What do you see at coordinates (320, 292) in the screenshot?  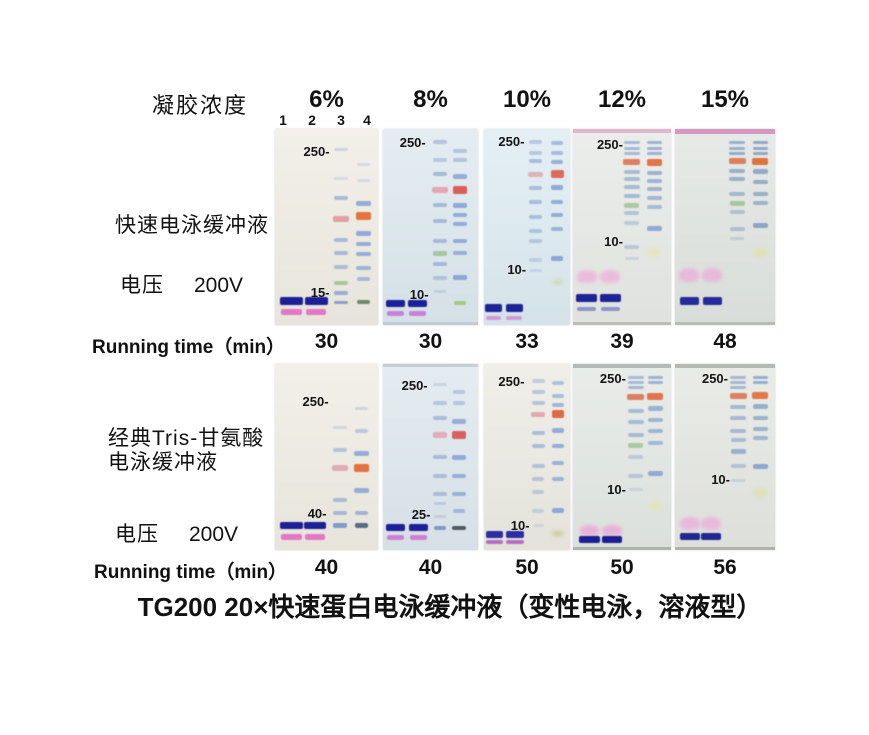 I see `mw-marker-label: 15-` at bounding box center [320, 292].